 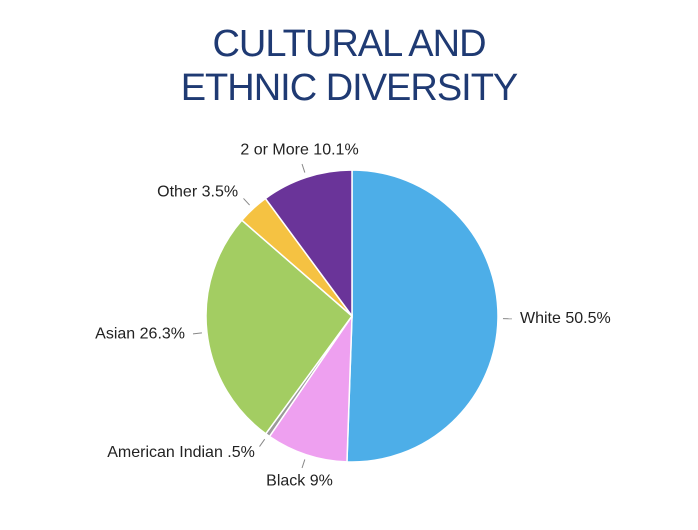 I want to click on slice-label: Asian 26.3%, so click(x=140, y=334).